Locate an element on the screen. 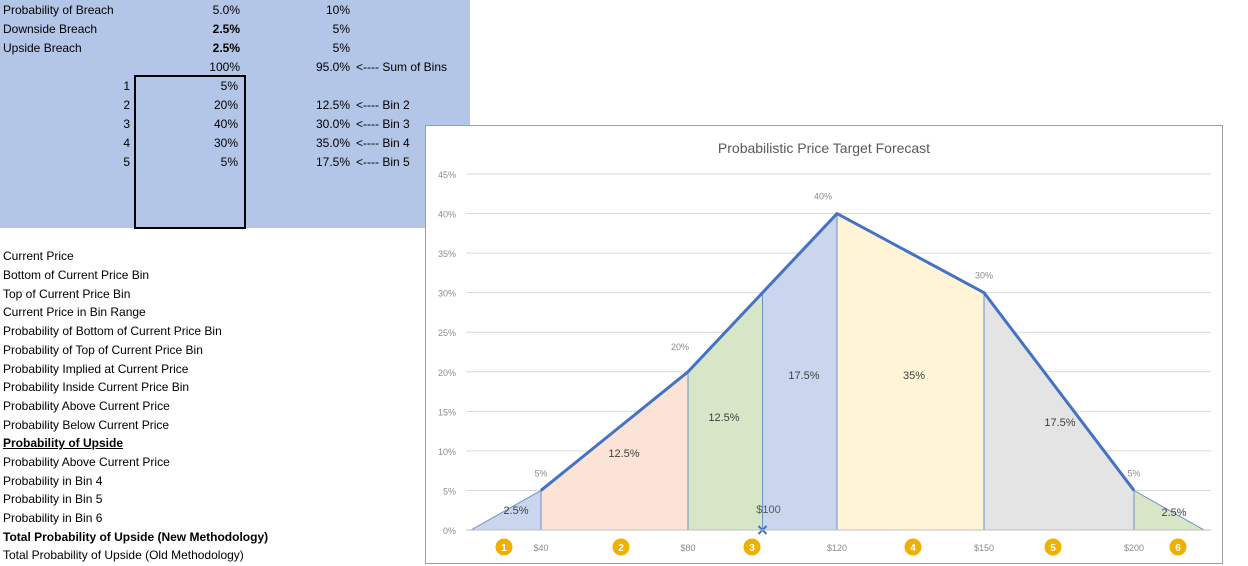  cell-label: Downside Breach is located at coordinates (50, 29).